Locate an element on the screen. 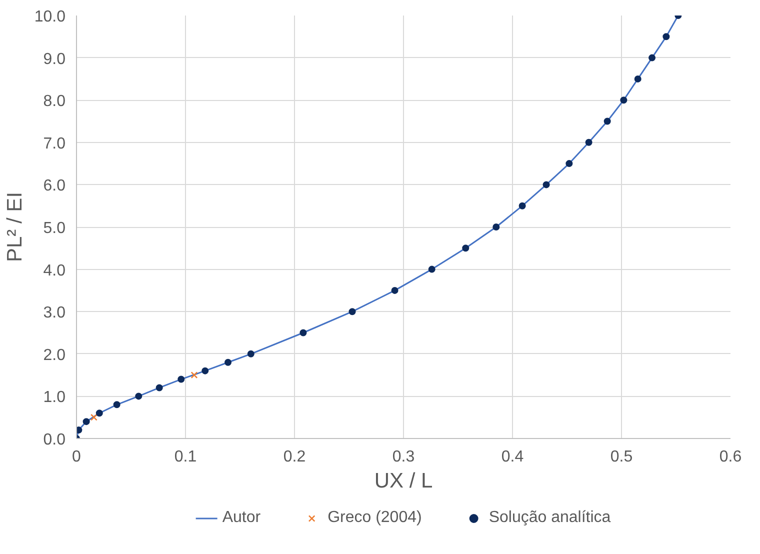  y-tick-label: 4.0 is located at coordinates (54, 271).